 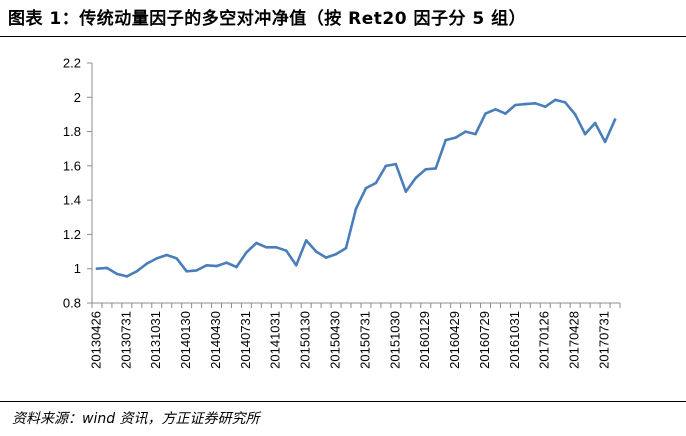 What do you see at coordinates (72, 200) in the screenshot?
I see `y-tick-label: 1.4` at bounding box center [72, 200].